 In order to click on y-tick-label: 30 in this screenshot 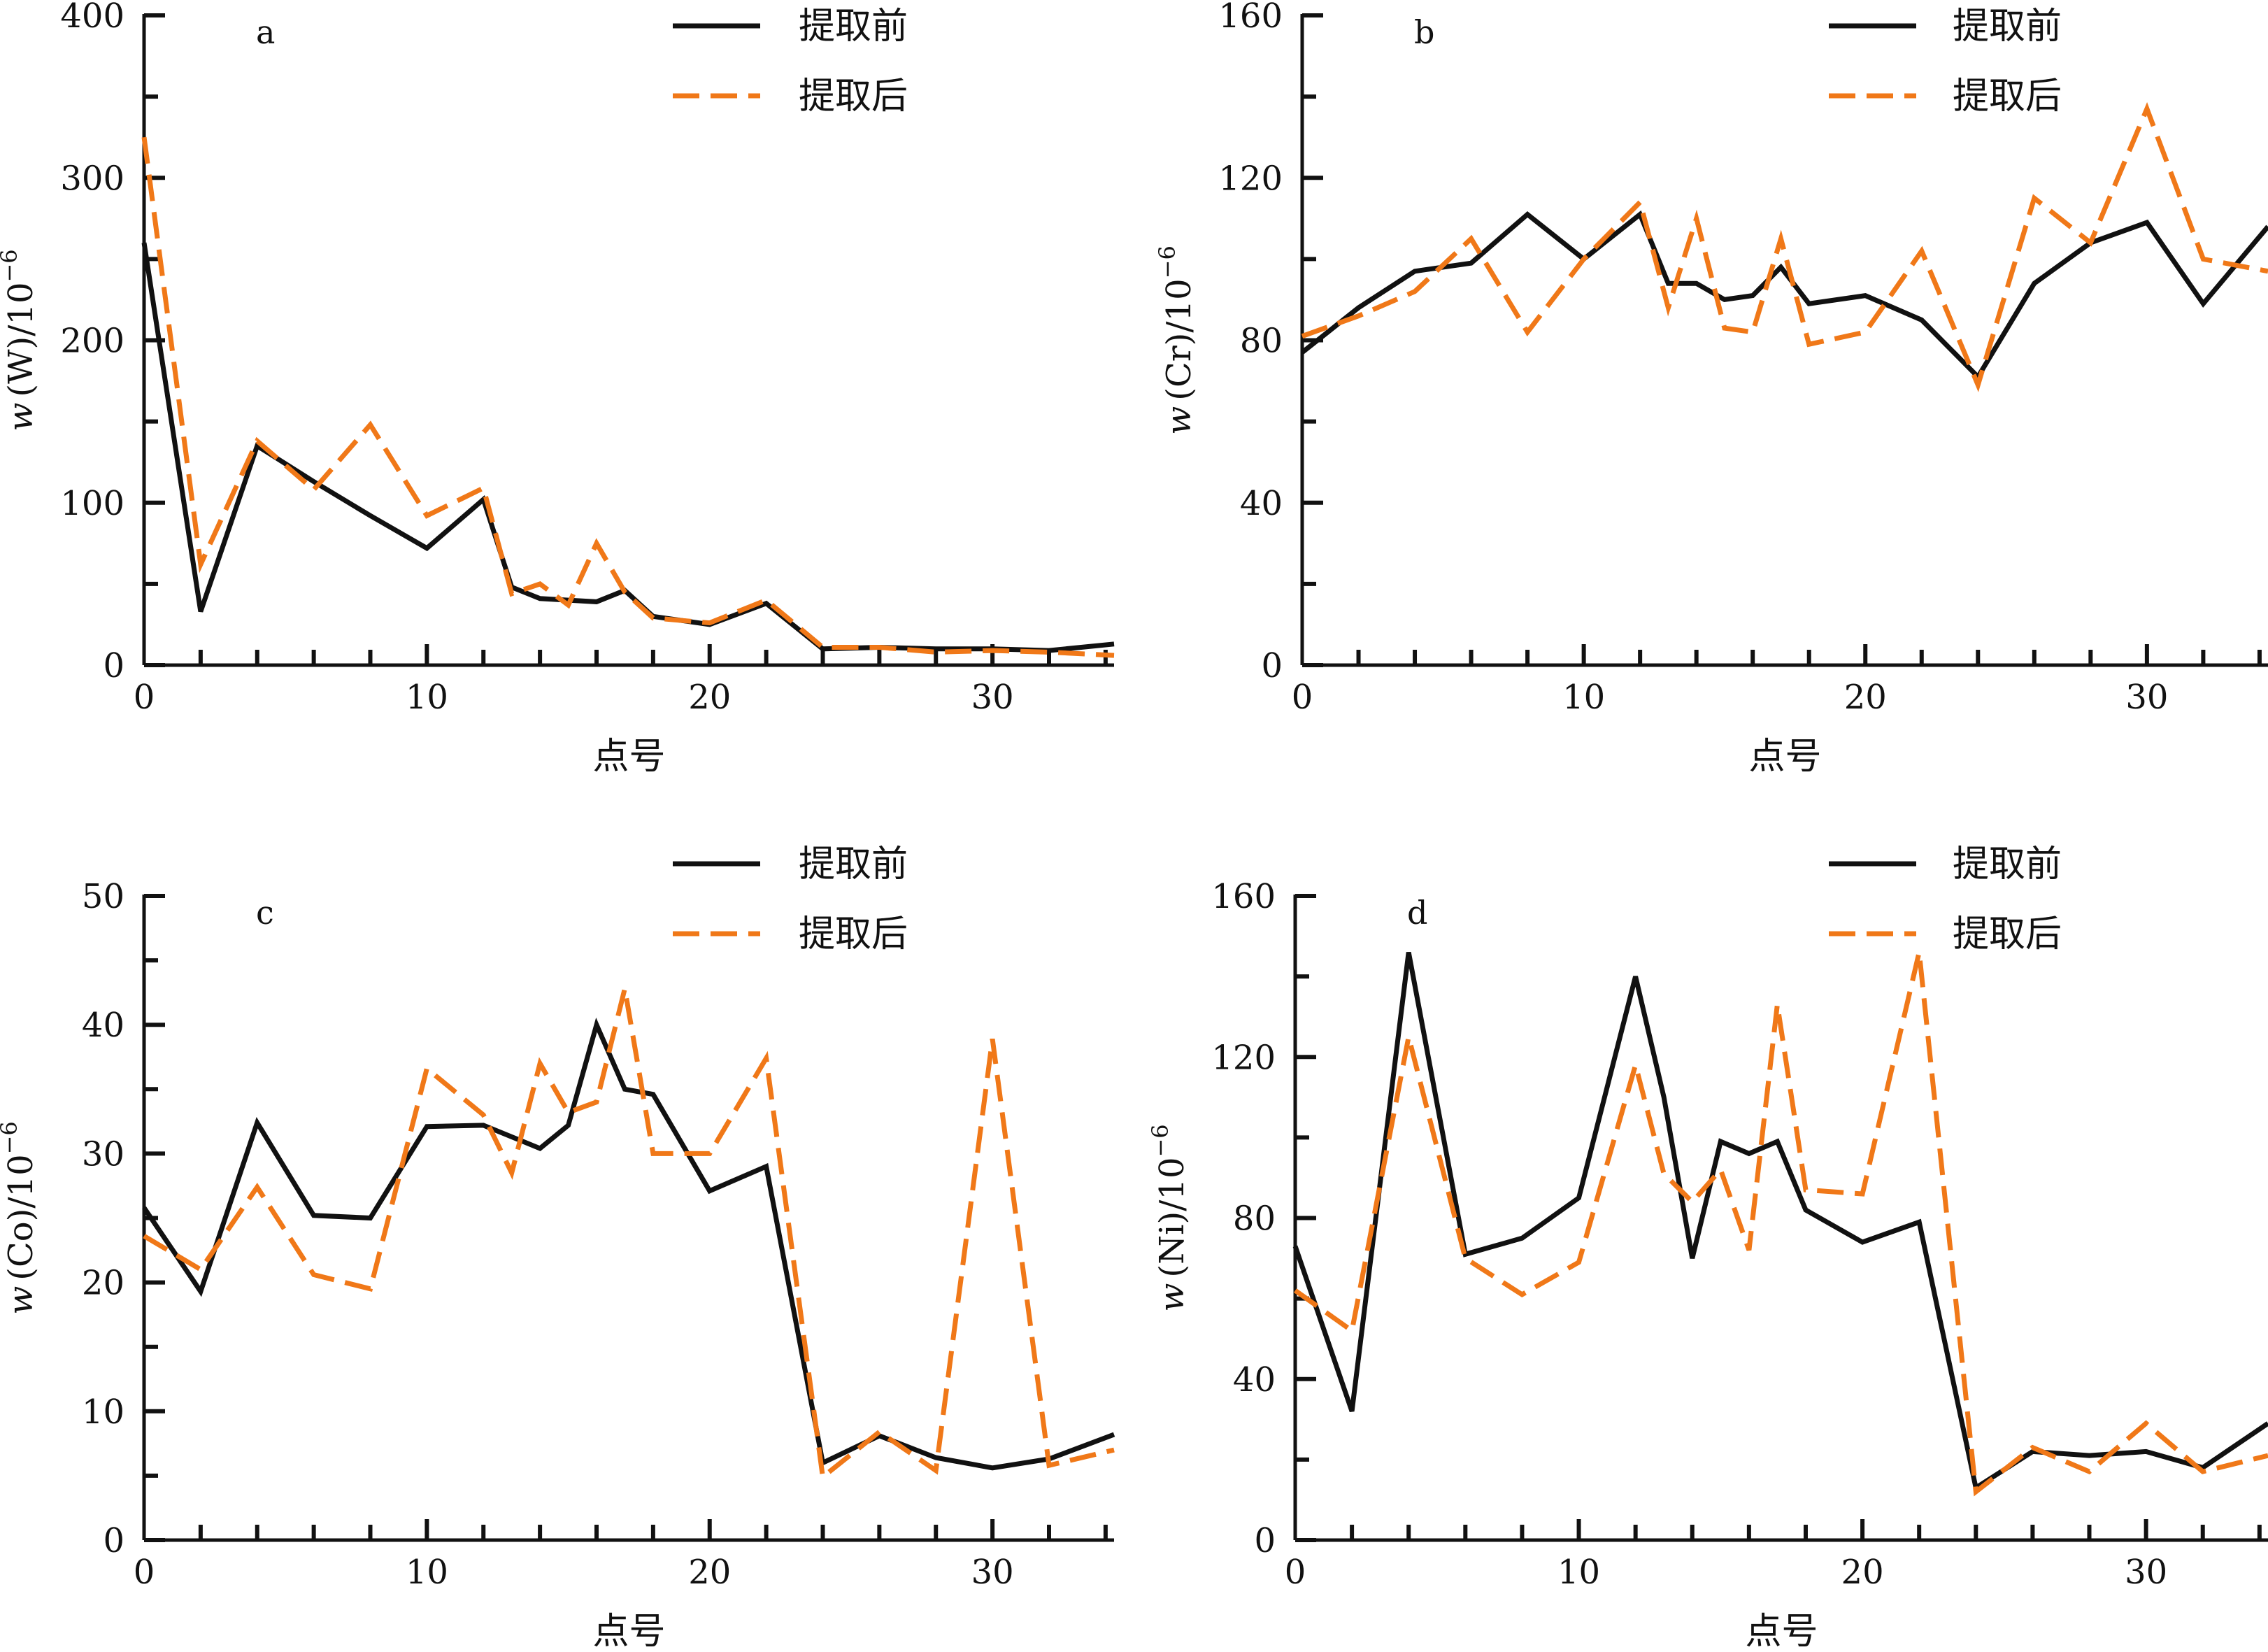, I will do `click(103, 1154)`.